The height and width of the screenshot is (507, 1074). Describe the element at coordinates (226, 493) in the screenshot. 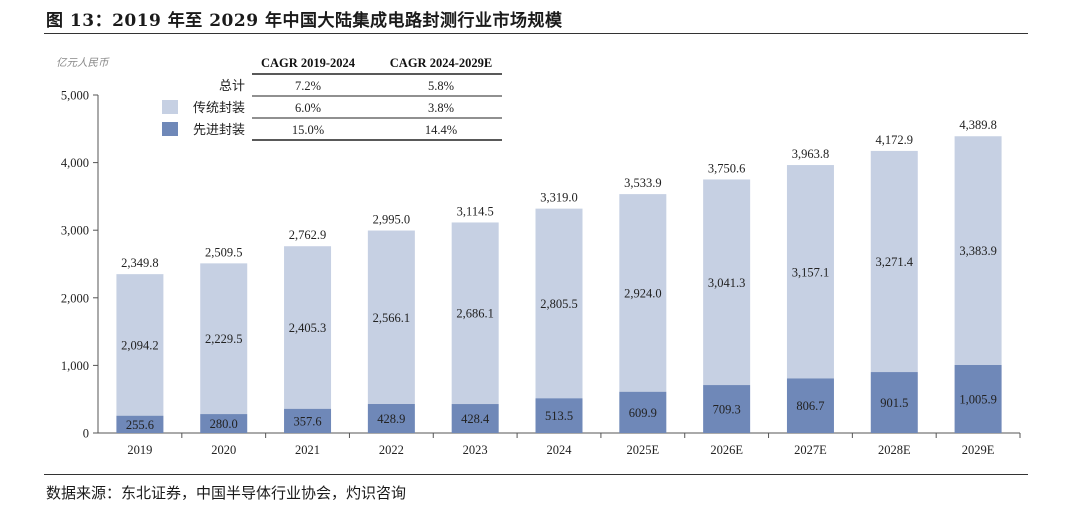

I see `source-note: 数据来源：东北证券，中国半导体行业协会，灼识咨询` at that location.